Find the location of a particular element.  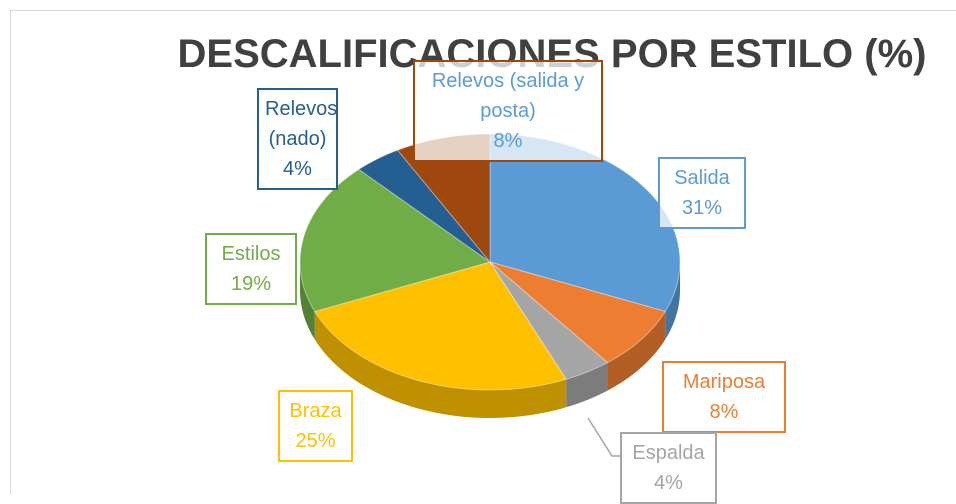

label-value: 4% is located at coordinates (297, 169).